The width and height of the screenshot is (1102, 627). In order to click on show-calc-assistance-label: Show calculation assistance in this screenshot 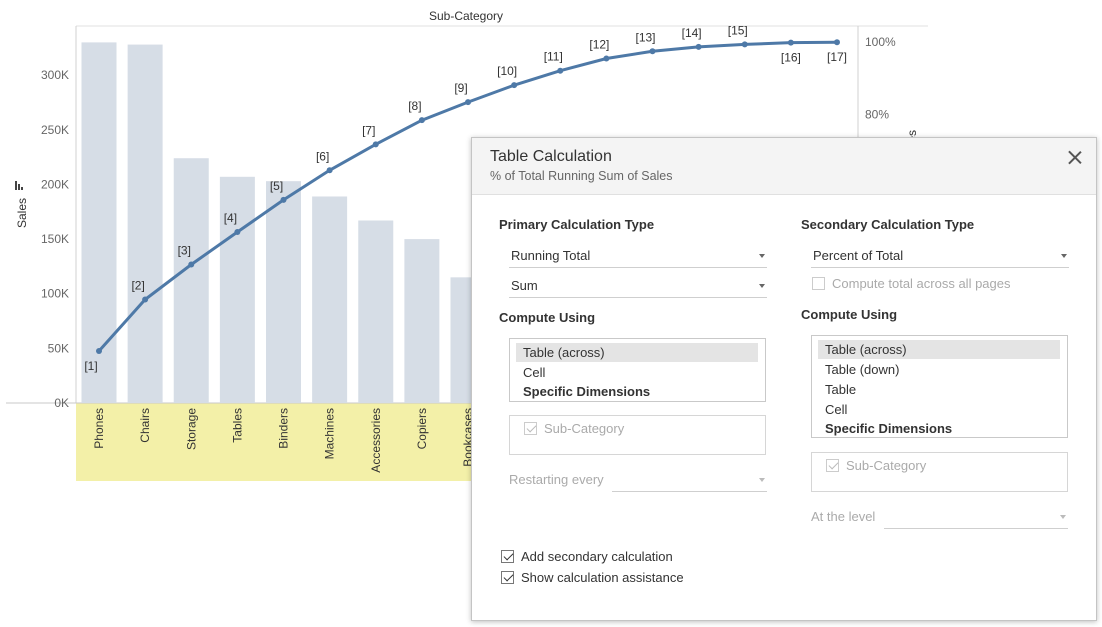, I will do `click(602, 577)`.